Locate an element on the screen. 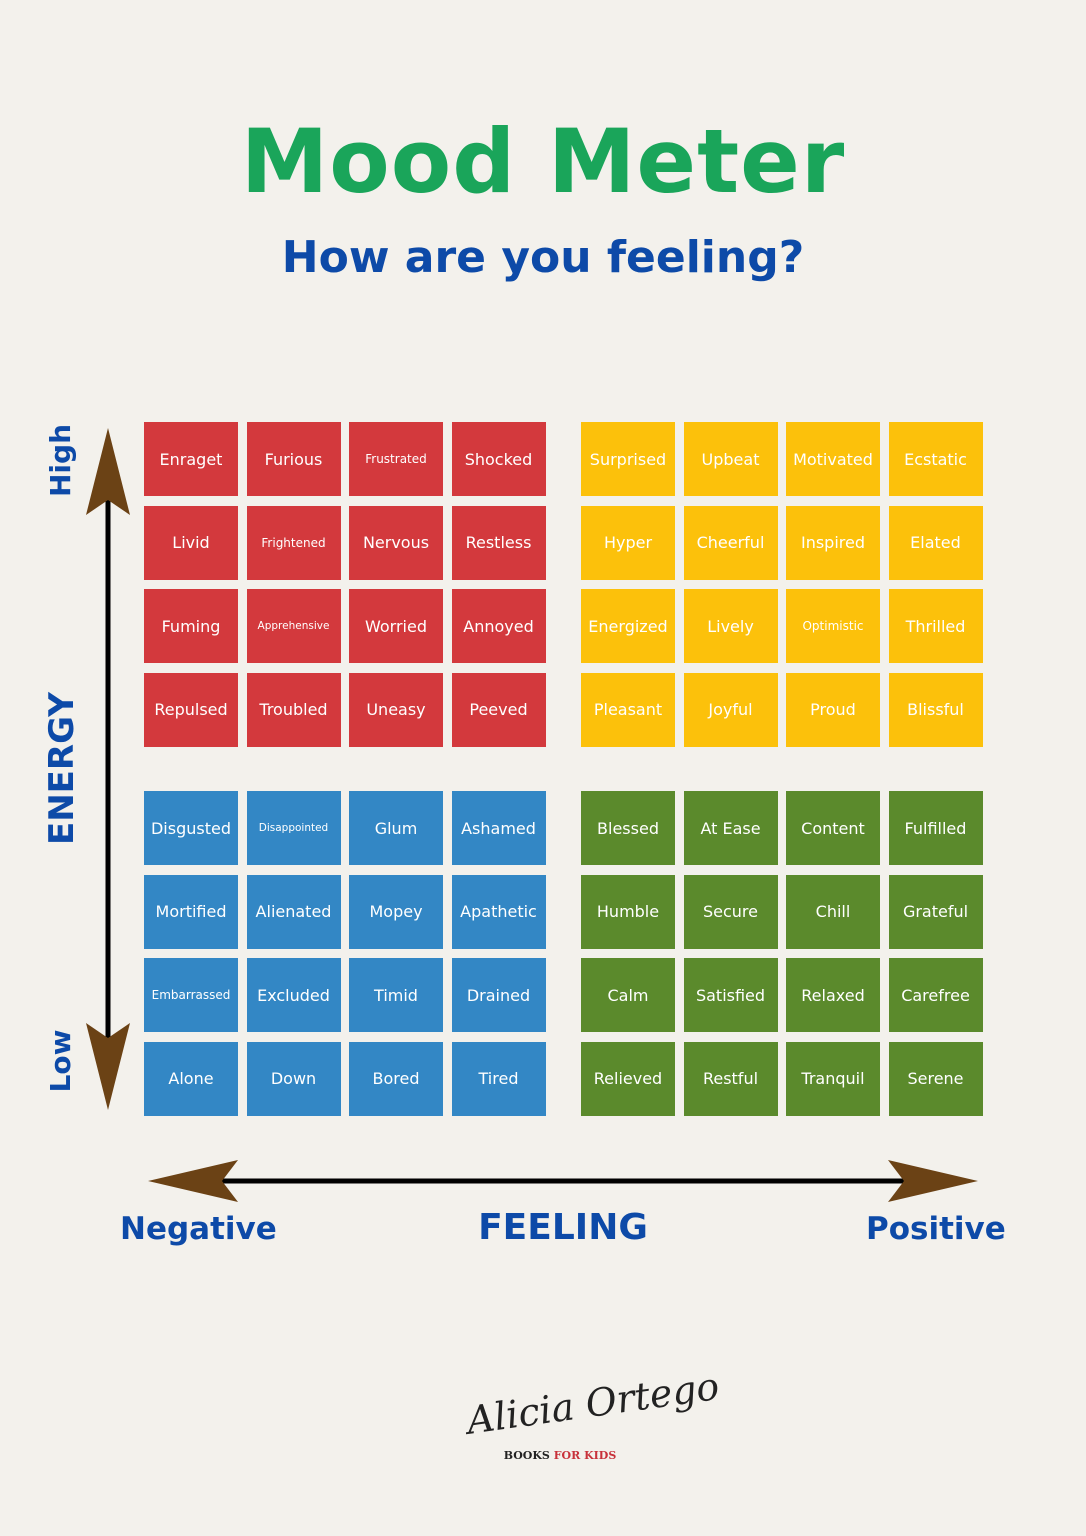 The width and height of the screenshot is (1086, 1536). mood-tile: Carefree is located at coordinates (935, 995).